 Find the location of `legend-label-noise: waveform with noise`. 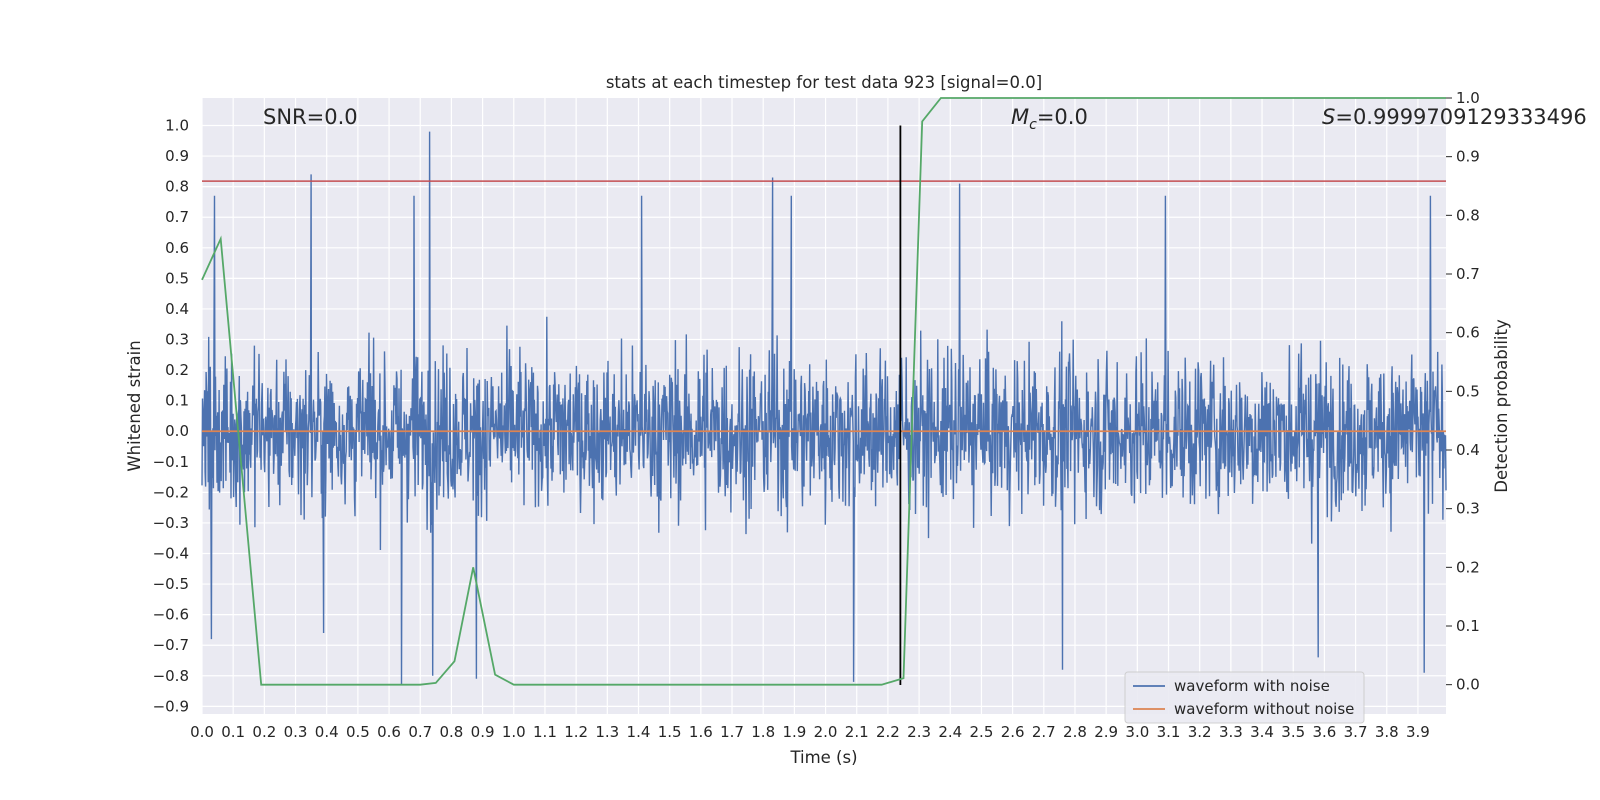

legend-label-noise: waveform with noise is located at coordinates (1252, 686).